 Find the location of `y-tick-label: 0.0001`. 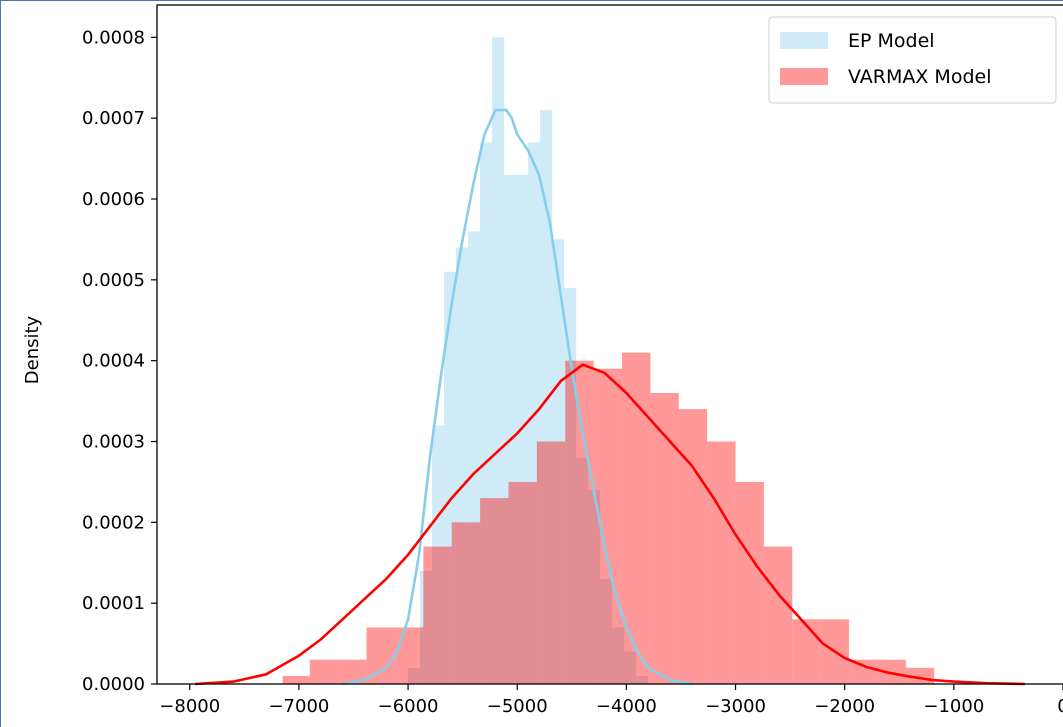

y-tick-label: 0.0001 is located at coordinates (113, 603).